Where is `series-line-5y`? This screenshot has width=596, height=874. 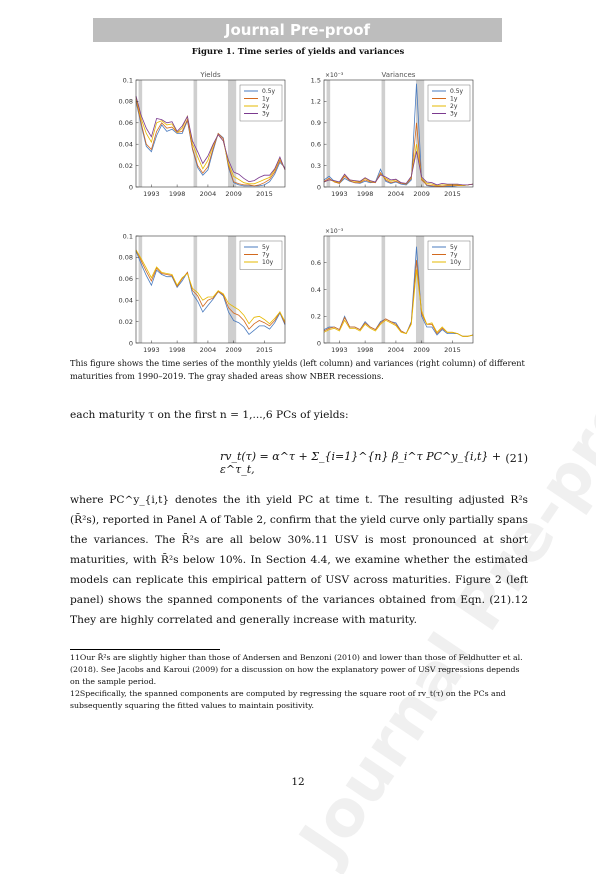
series-line-5y is located at coordinates (210, 292).